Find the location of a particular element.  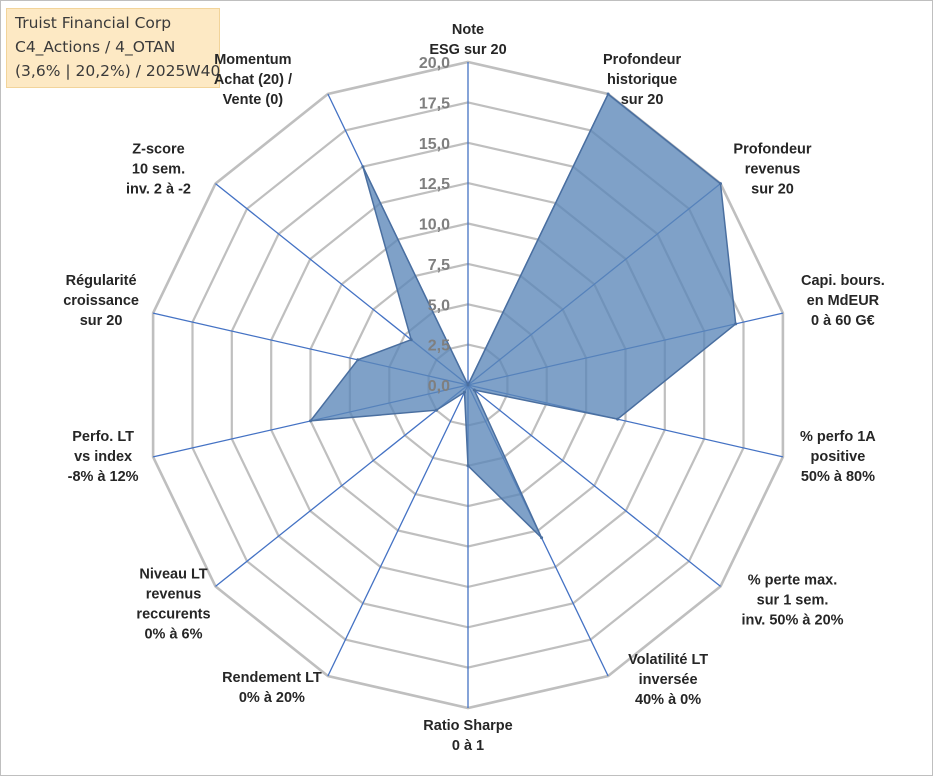

axis-label: Perfo. LT vs index -8% à 12% is located at coordinates (103, 457).